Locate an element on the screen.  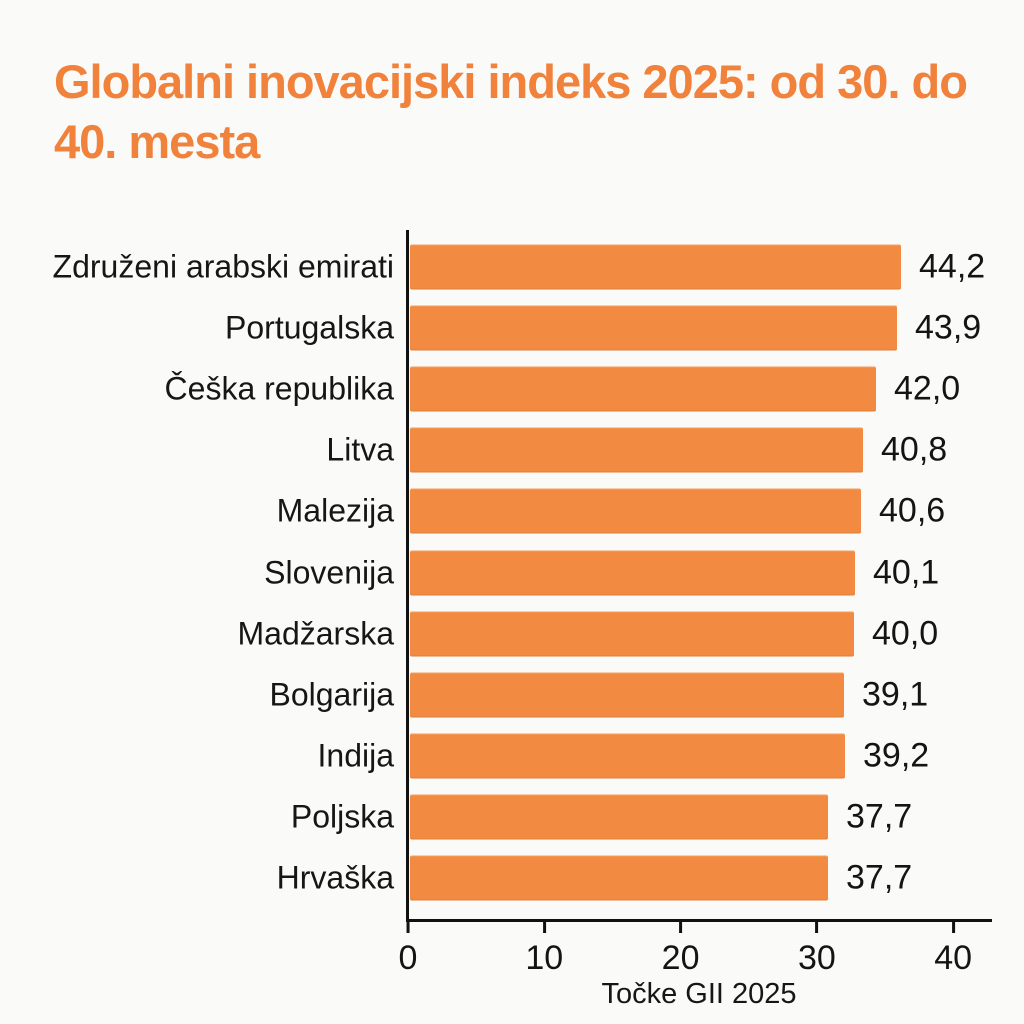
x-tick-label: 0 is located at coordinates (408, 958).